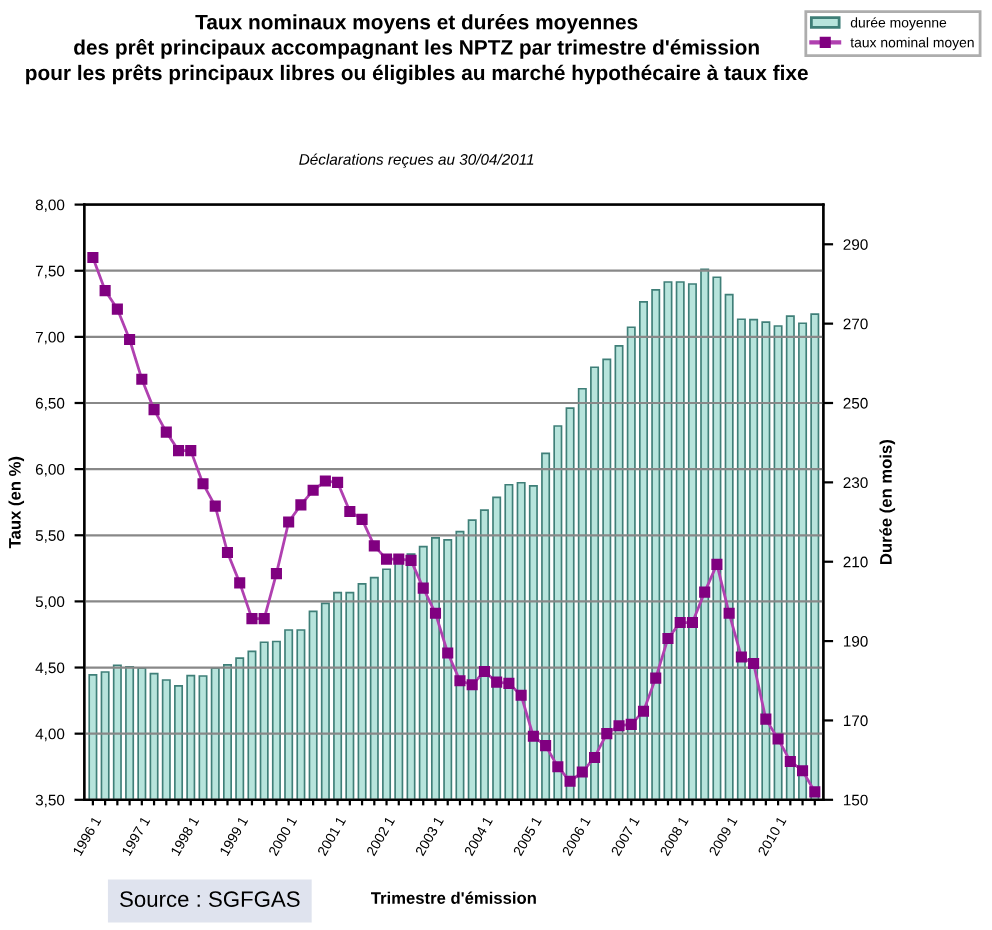  I want to click on y-axis-title: Taux (en %), so click(16, 502).